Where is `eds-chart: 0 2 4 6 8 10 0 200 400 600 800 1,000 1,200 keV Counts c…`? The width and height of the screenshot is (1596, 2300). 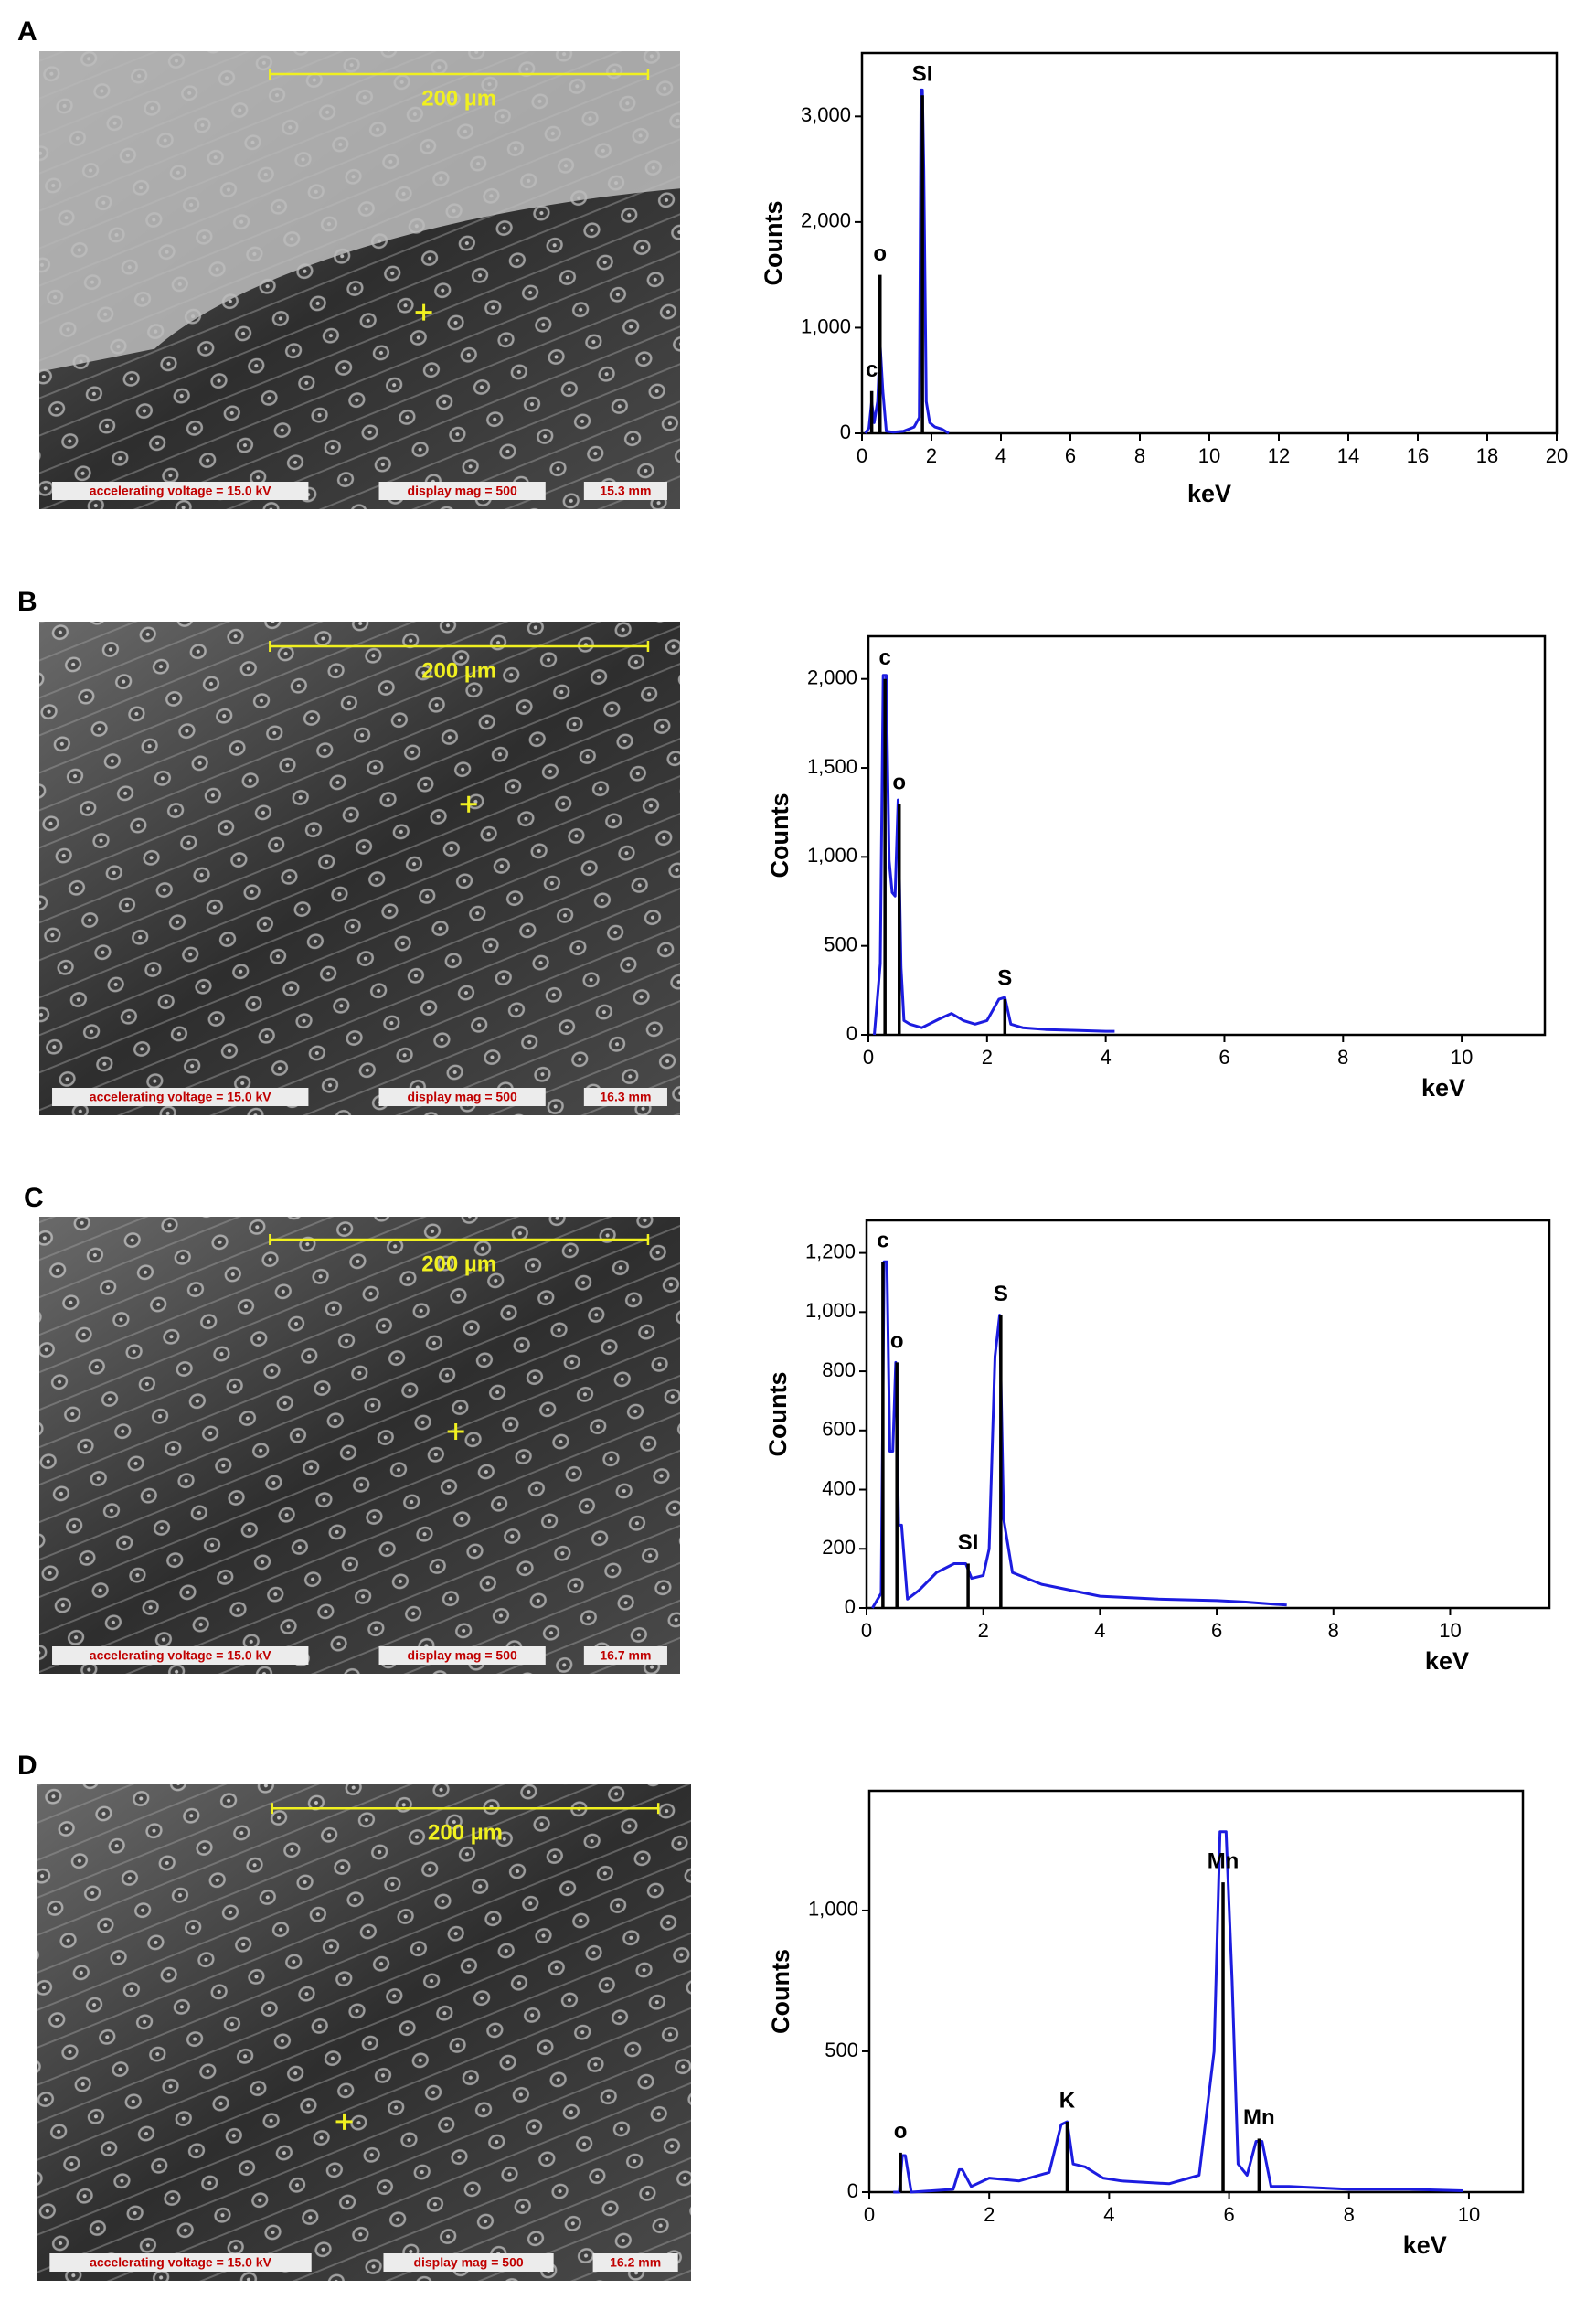
eds-chart: 0 2 4 6 8 10 0 200 400 600 800 1,000 1,200 keV Counts c… is located at coordinates (1157, 1447).